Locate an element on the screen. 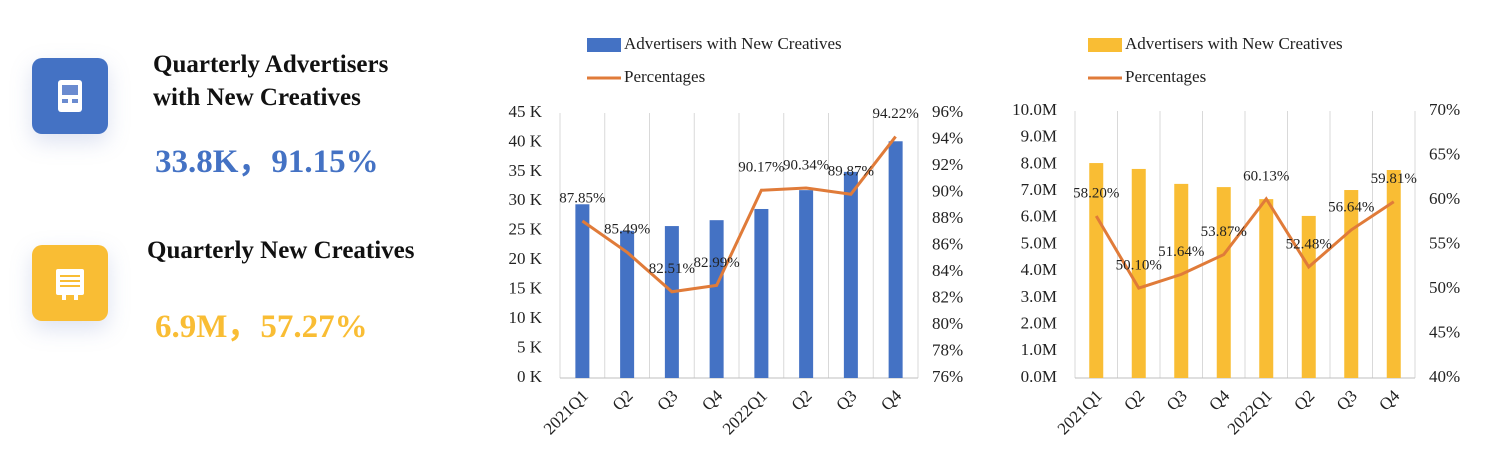 The image size is (1496, 463). y2-tick-label: 86% is located at coordinates (947, 243).